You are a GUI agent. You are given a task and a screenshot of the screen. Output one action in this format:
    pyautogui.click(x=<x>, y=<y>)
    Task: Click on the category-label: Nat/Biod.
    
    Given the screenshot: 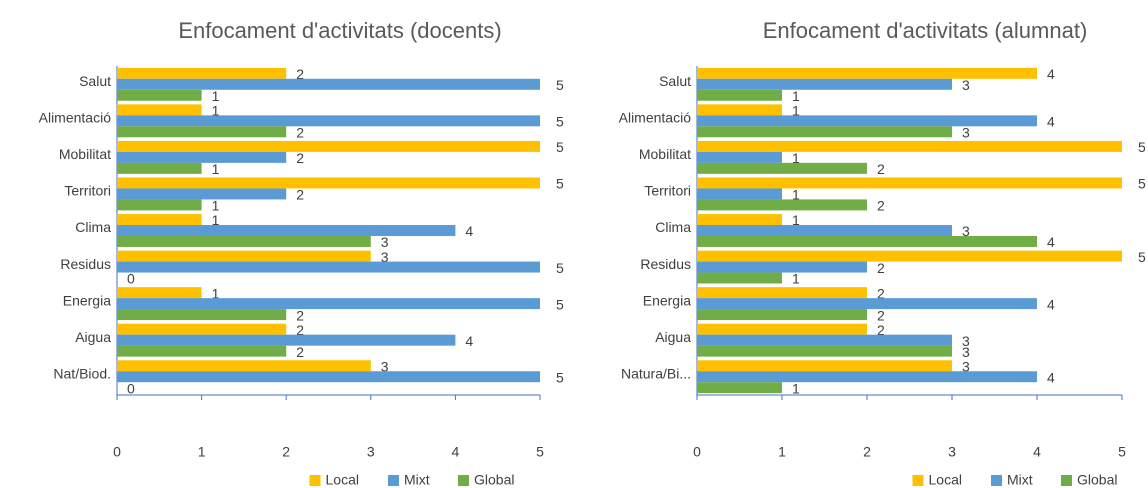 What is the action you would take?
    pyautogui.click(x=82, y=373)
    